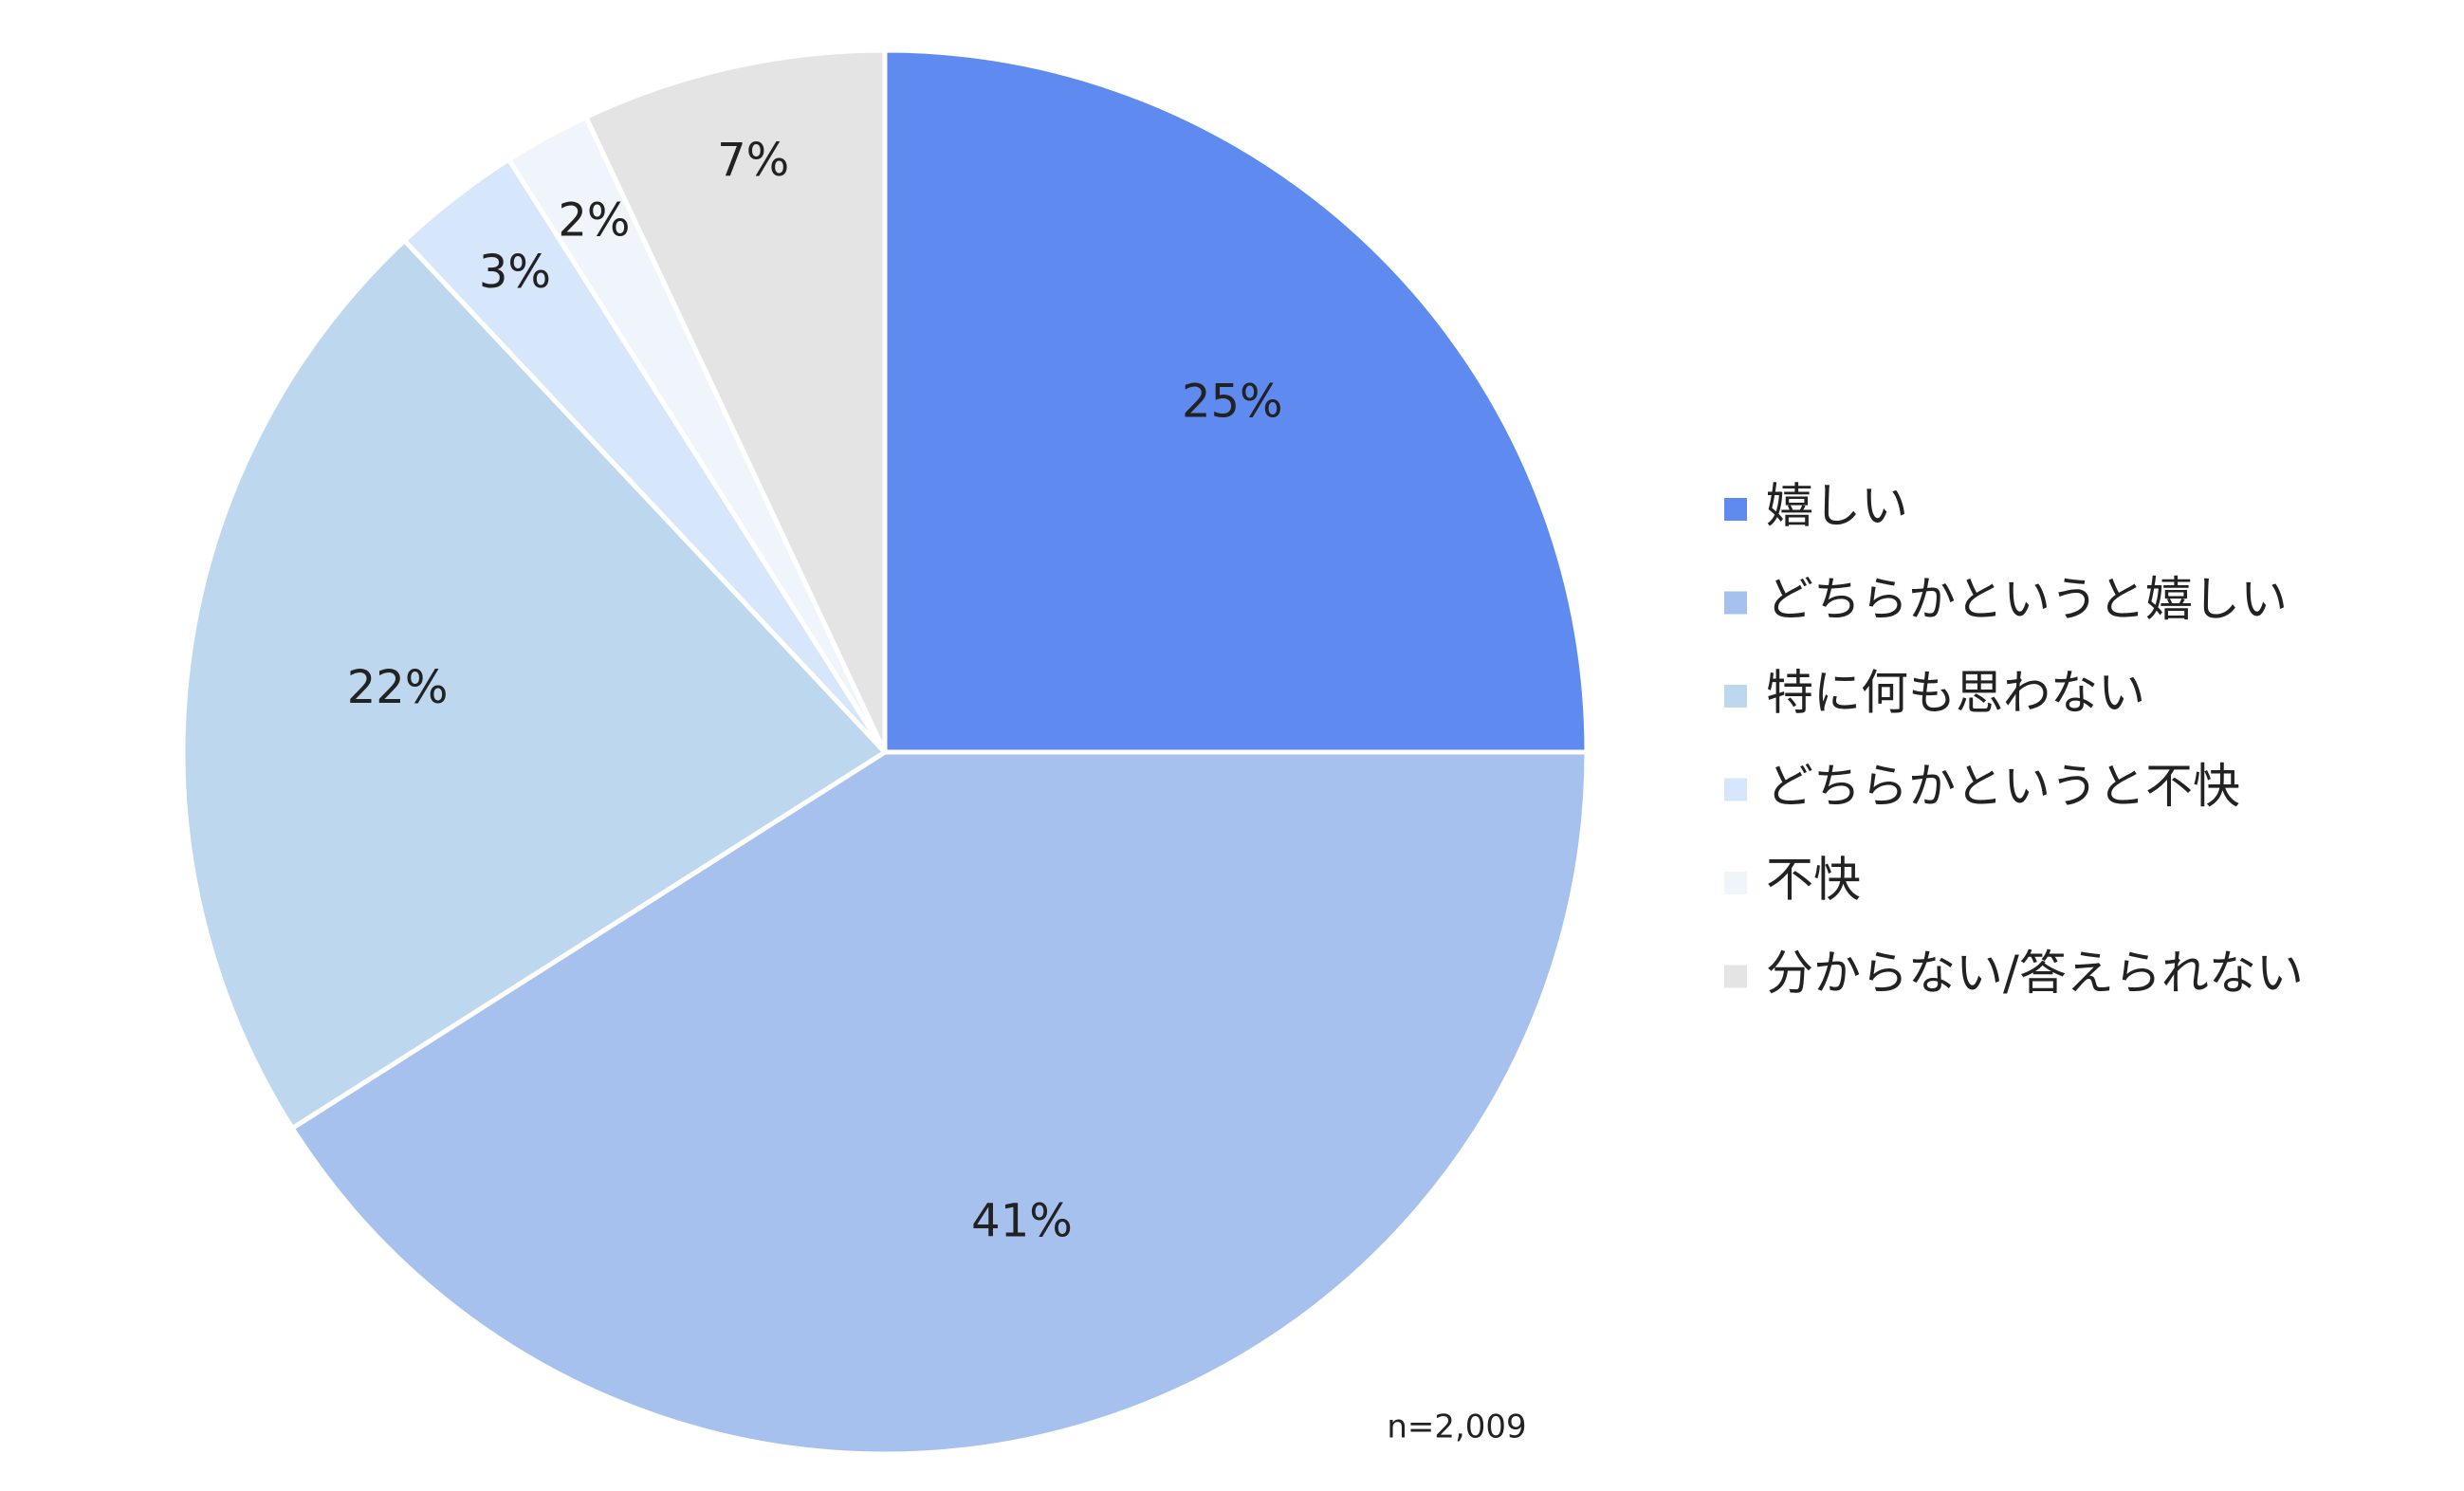 This screenshot has width=2464, height=1491. I want to click on data-label: 3%, so click(515, 272).